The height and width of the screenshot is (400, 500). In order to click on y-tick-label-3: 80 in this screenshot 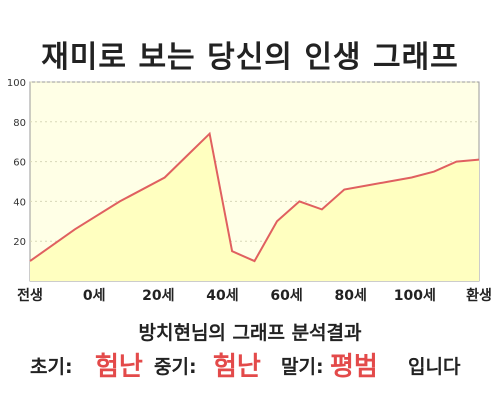, I will do `click(19, 123)`.